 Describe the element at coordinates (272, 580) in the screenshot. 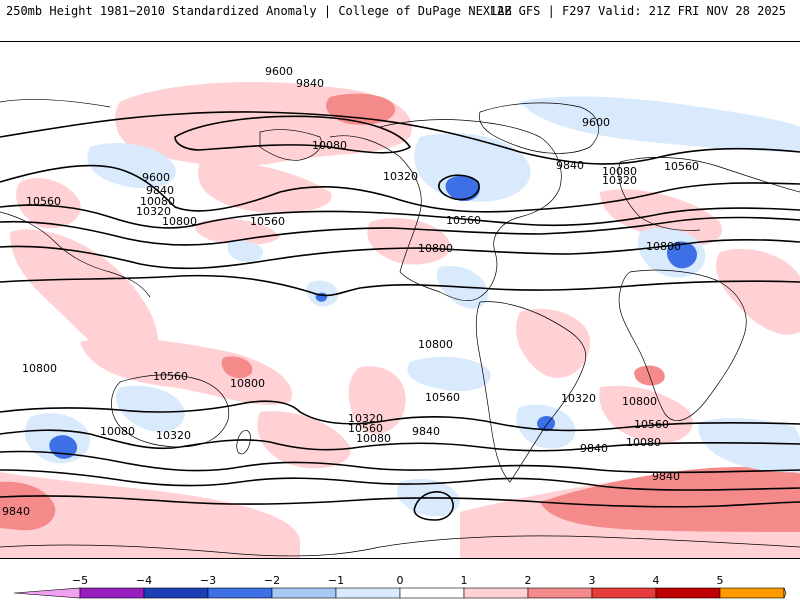

I see `colorbar-tick-label: −2` at that location.